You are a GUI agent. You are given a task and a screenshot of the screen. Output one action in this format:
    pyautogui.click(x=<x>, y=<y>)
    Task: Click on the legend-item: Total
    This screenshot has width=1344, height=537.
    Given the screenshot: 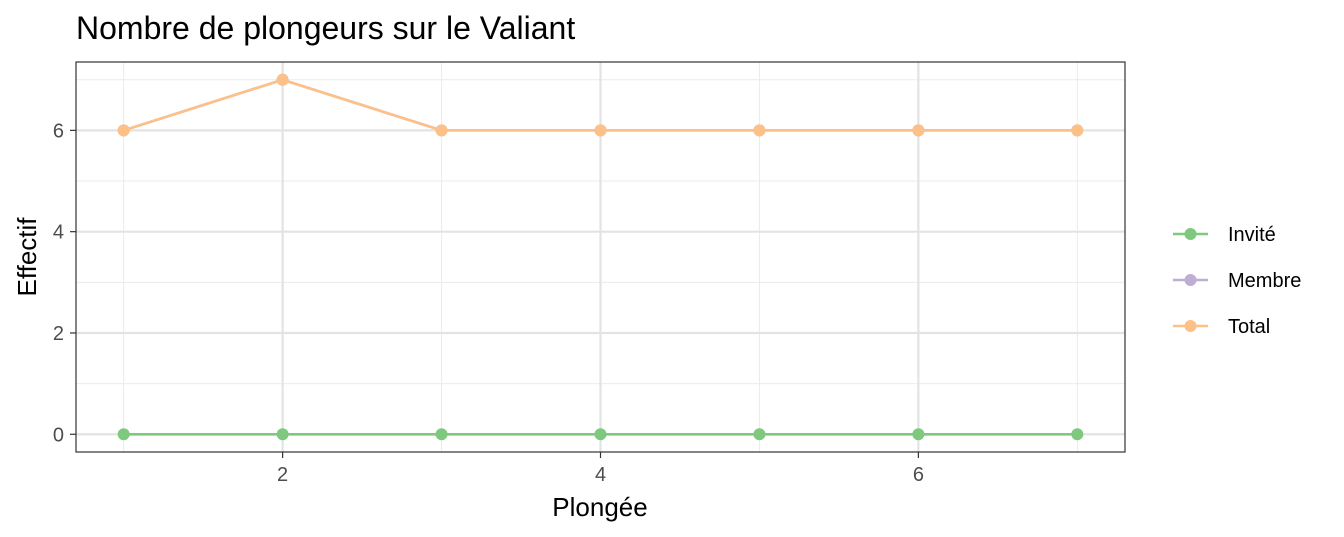 What is the action you would take?
    pyautogui.click(x=1221, y=327)
    